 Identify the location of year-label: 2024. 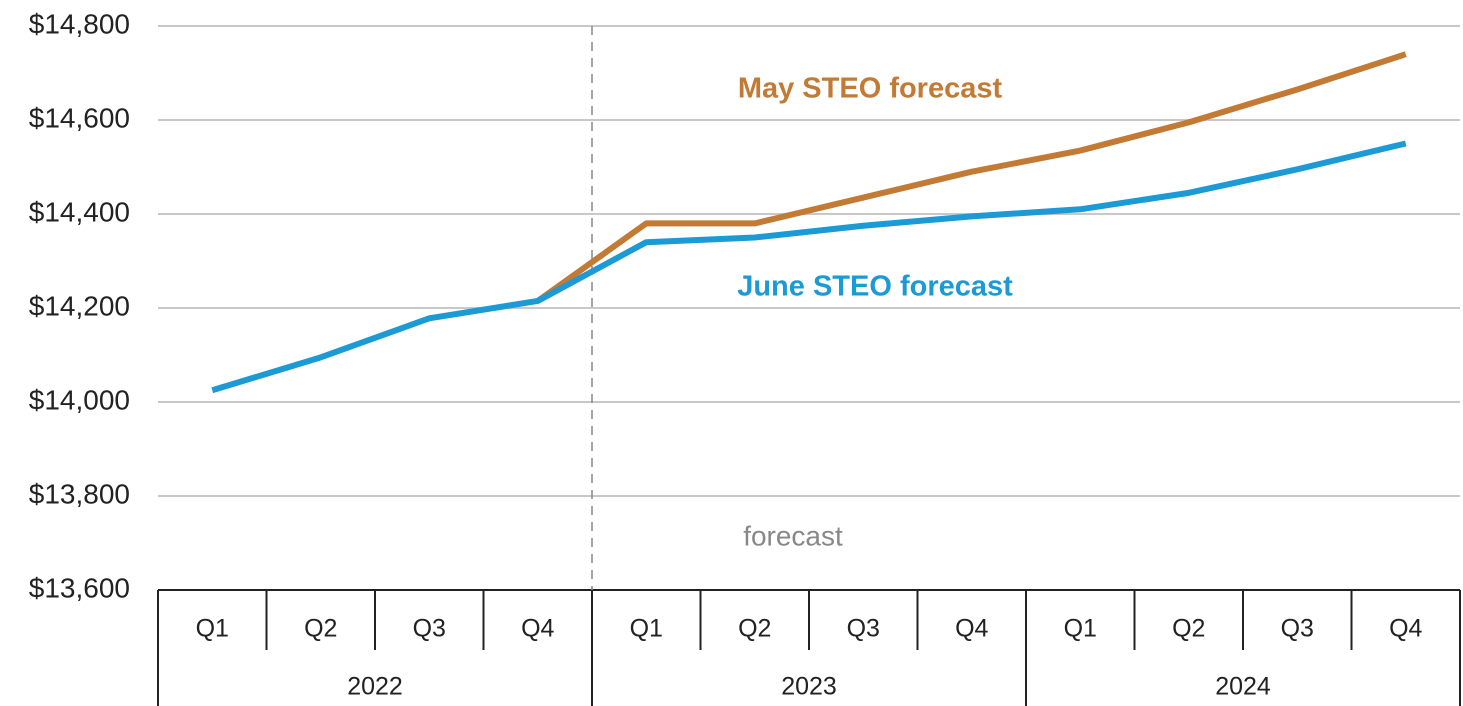
(1243, 687).